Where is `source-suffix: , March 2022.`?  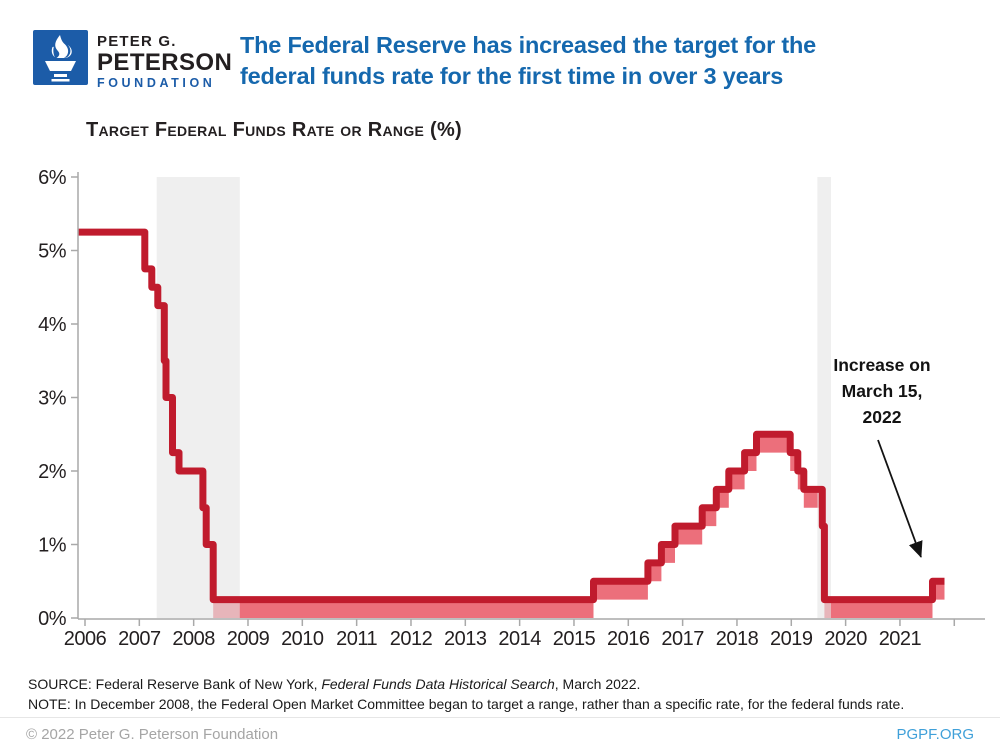
source-suffix: , March 2022. is located at coordinates (597, 684).